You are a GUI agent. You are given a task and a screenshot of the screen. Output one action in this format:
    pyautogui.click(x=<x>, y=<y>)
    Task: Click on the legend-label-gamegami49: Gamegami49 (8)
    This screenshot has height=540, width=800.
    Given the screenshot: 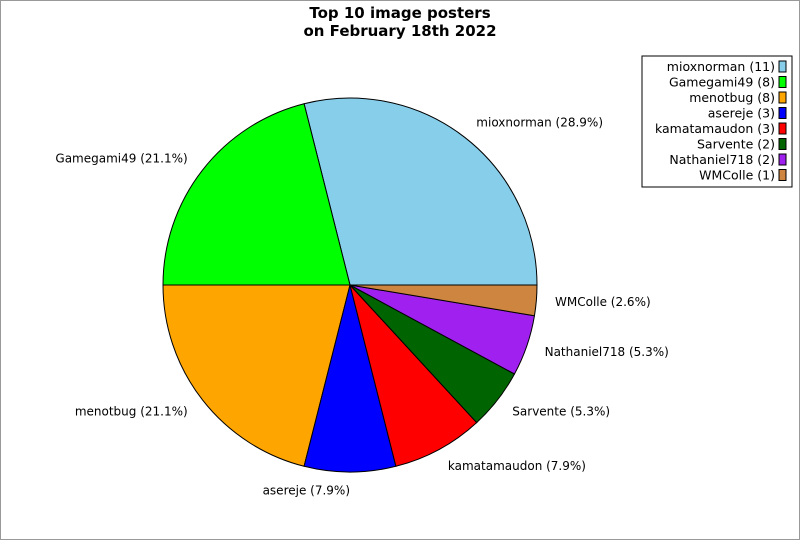 What is the action you would take?
    pyautogui.click(x=722, y=82)
    